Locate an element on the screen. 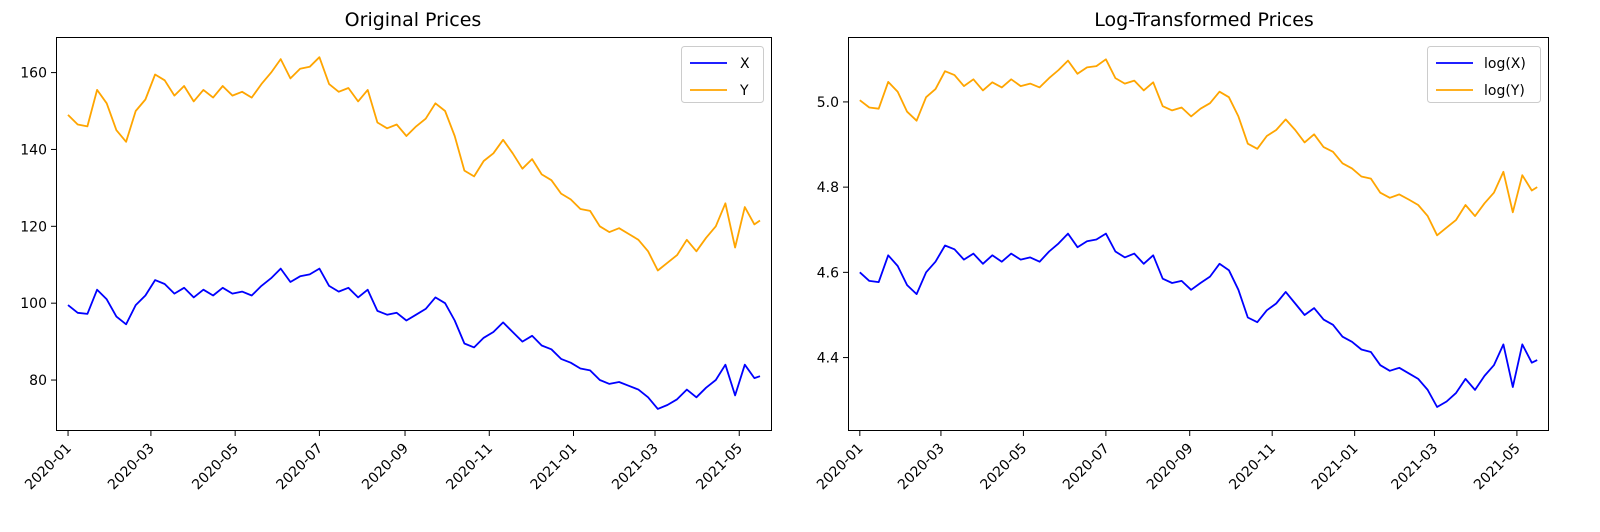  legend: X Y is located at coordinates (722, 74).